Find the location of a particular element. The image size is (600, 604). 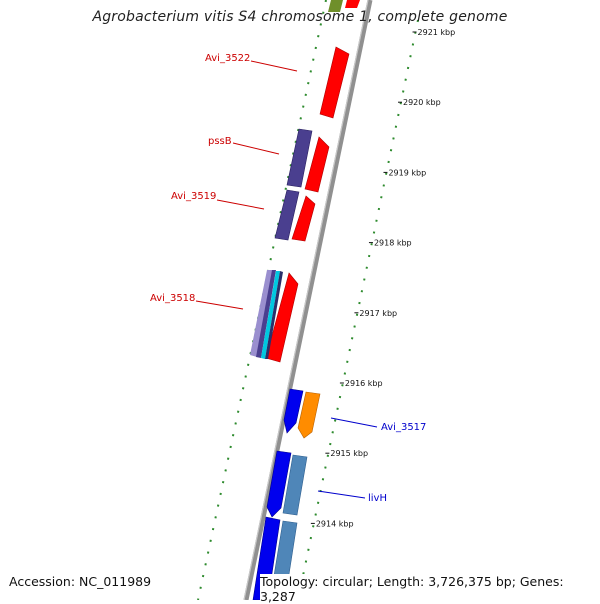

cds-avi-3519-purple is located at coordinates (287, 215).